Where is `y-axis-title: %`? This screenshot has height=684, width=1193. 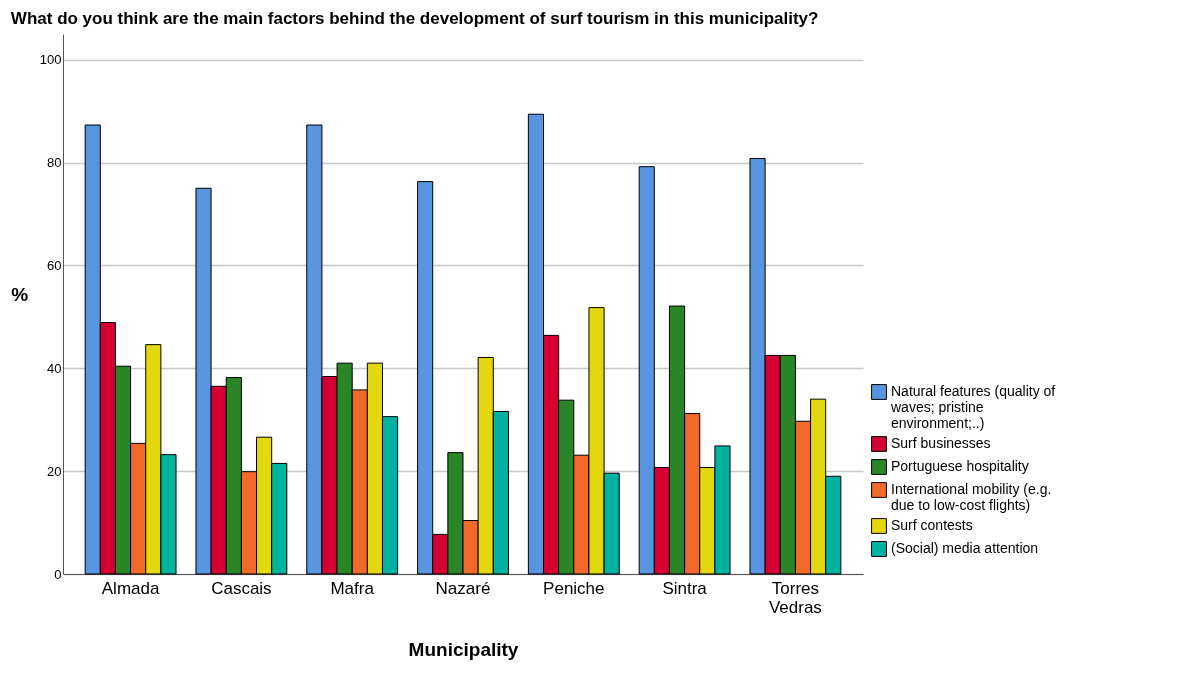
y-axis-title: % is located at coordinates (20, 294).